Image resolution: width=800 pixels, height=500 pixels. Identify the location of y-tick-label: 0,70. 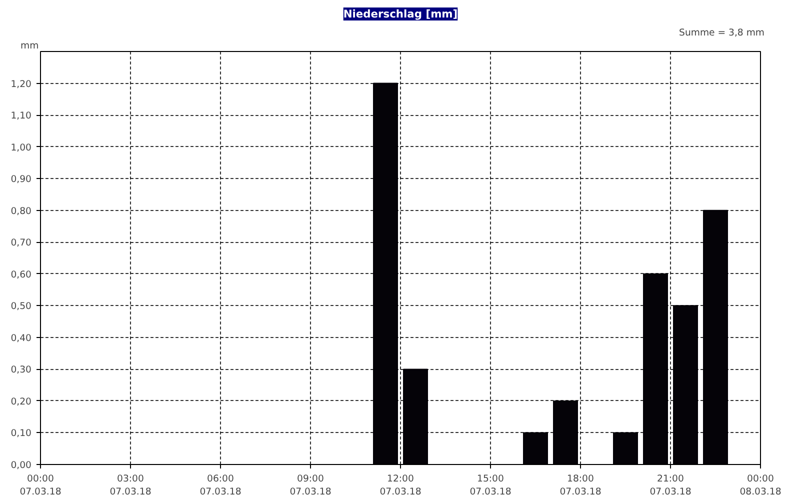
(21, 243).